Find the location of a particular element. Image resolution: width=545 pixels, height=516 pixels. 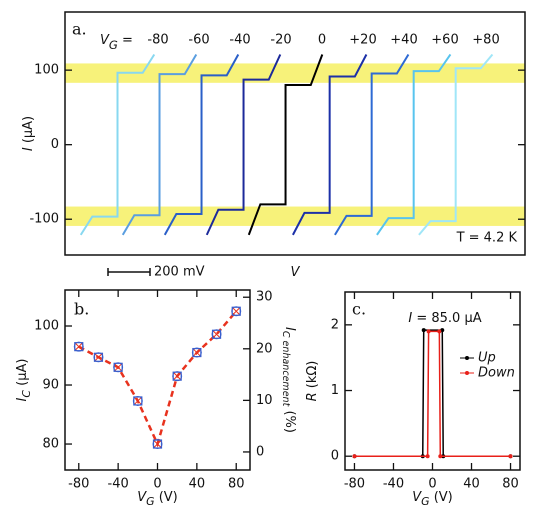

y-tick-label: 80 is located at coordinates (50, 444).